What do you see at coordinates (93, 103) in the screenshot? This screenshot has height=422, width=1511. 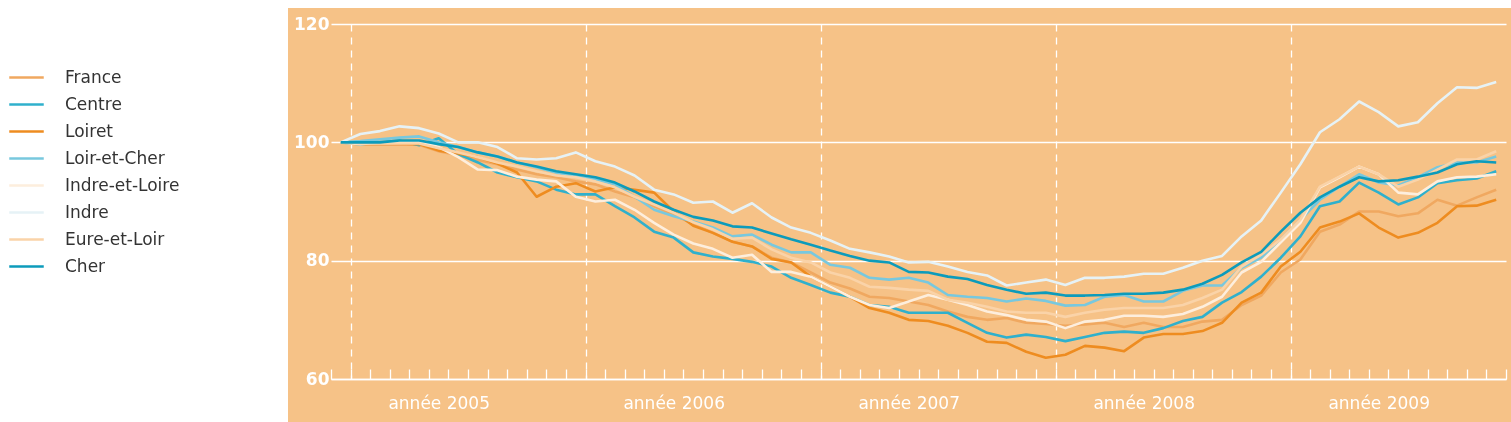 I see `legend-label: Centre` at bounding box center [93, 103].